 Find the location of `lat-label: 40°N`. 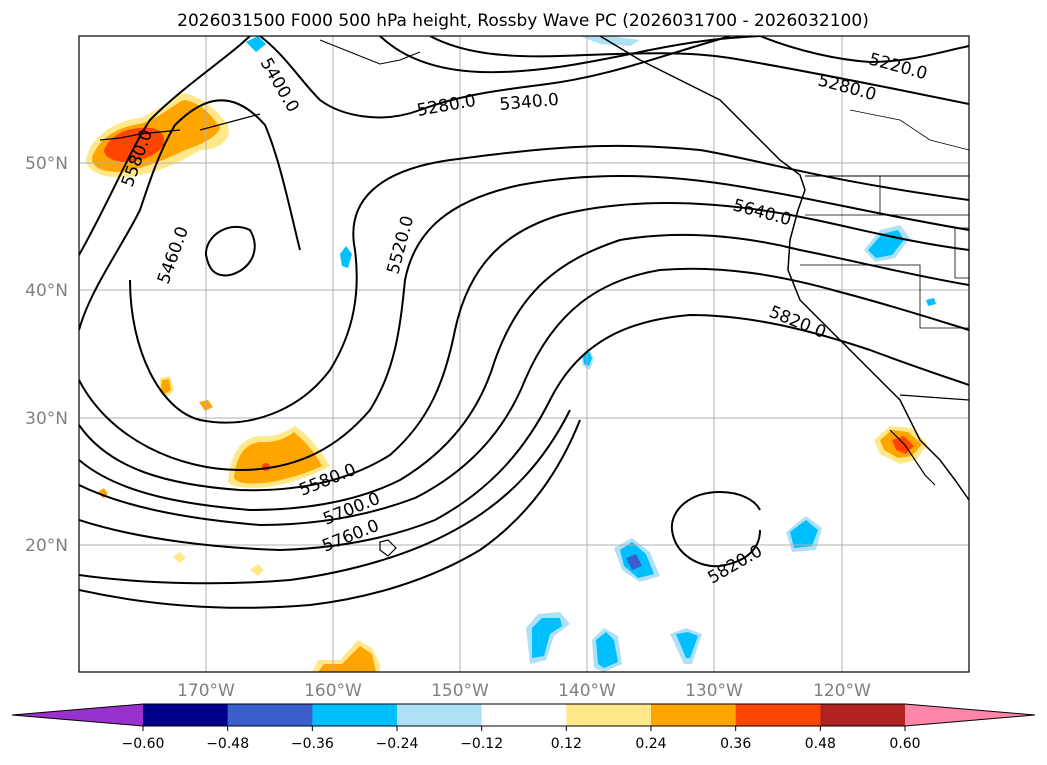

lat-label: 40°N is located at coordinates (46, 291).